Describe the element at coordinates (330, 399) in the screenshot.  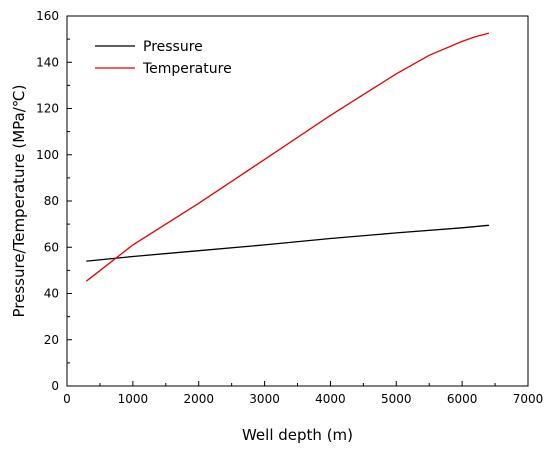
I see `x-tick-label: 4000` at that location.